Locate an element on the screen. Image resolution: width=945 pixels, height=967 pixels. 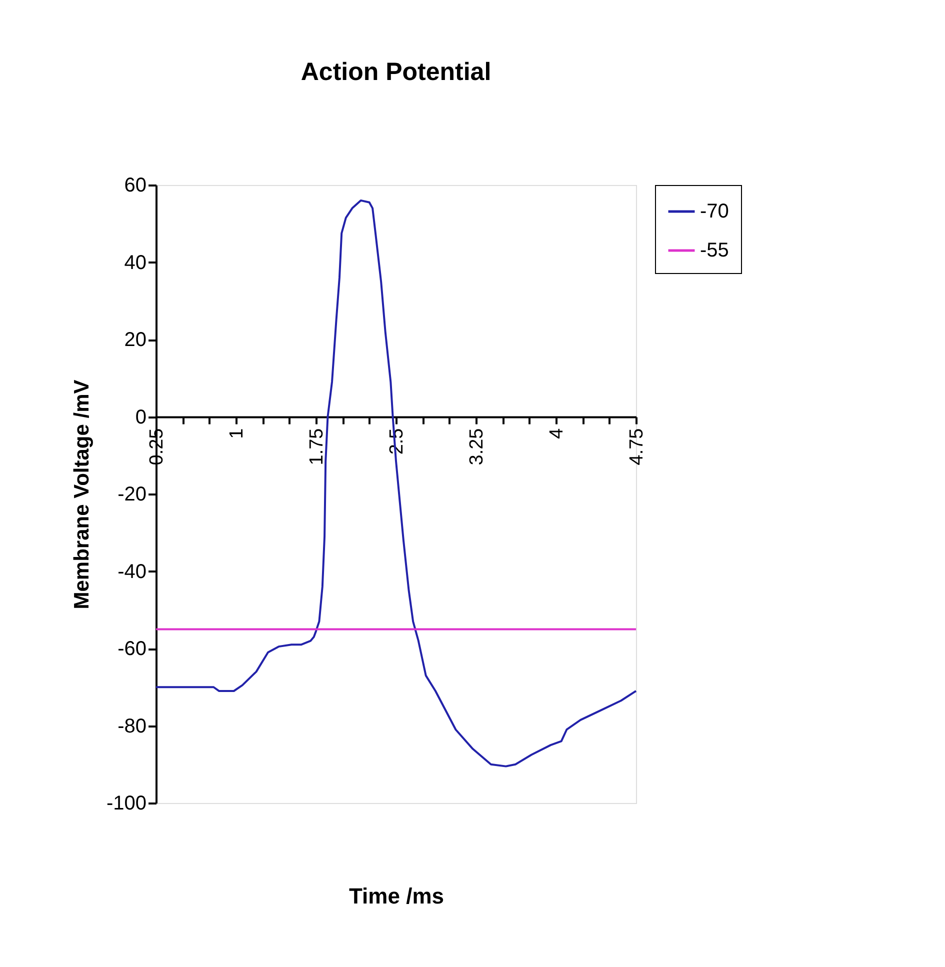
x-axis-title: Time /ms is located at coordinates (396, 895).